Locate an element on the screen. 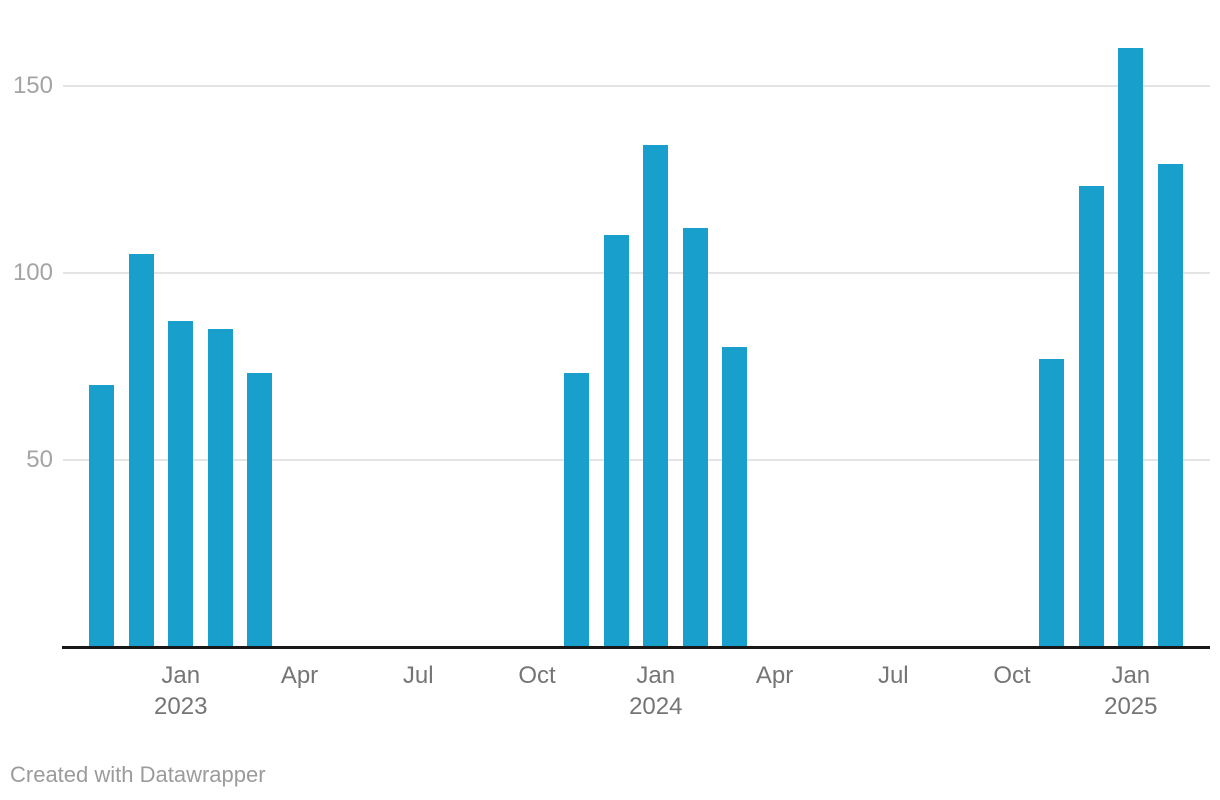 The image size is (1220, 800). bar-mar-2024 is located at coordinates (735, 496).